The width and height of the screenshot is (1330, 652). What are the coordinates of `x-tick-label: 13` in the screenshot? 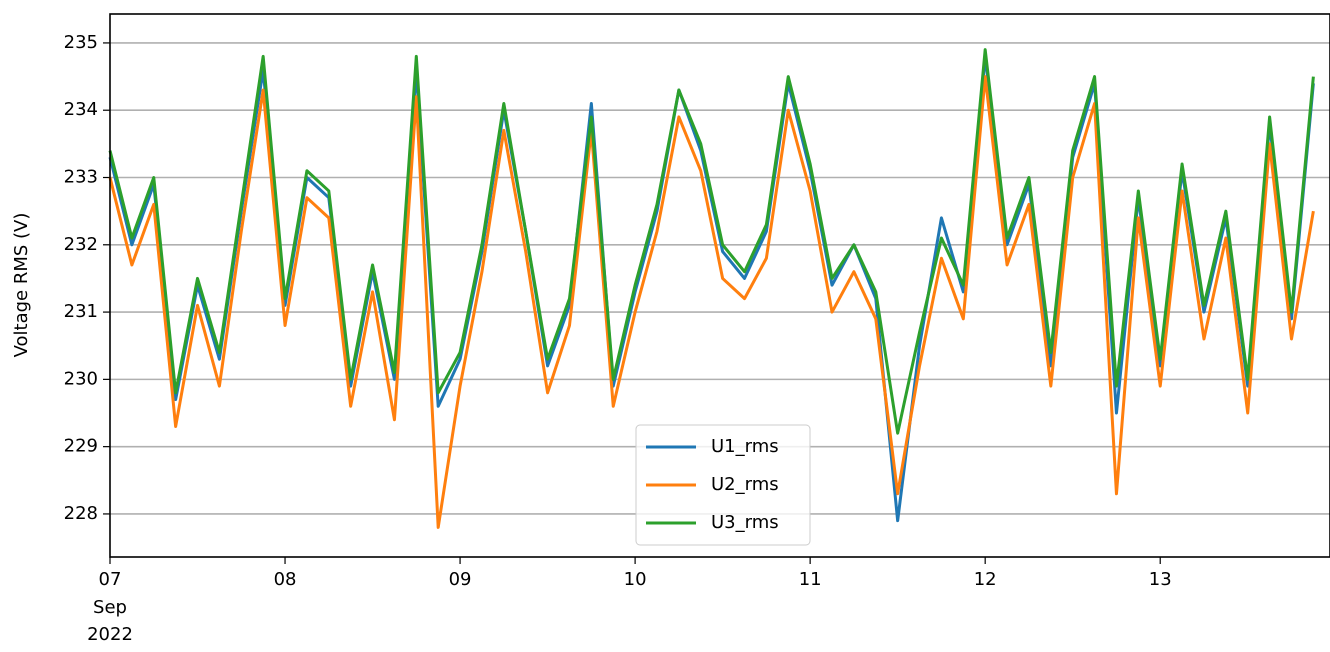 It's located at (1160, 579).